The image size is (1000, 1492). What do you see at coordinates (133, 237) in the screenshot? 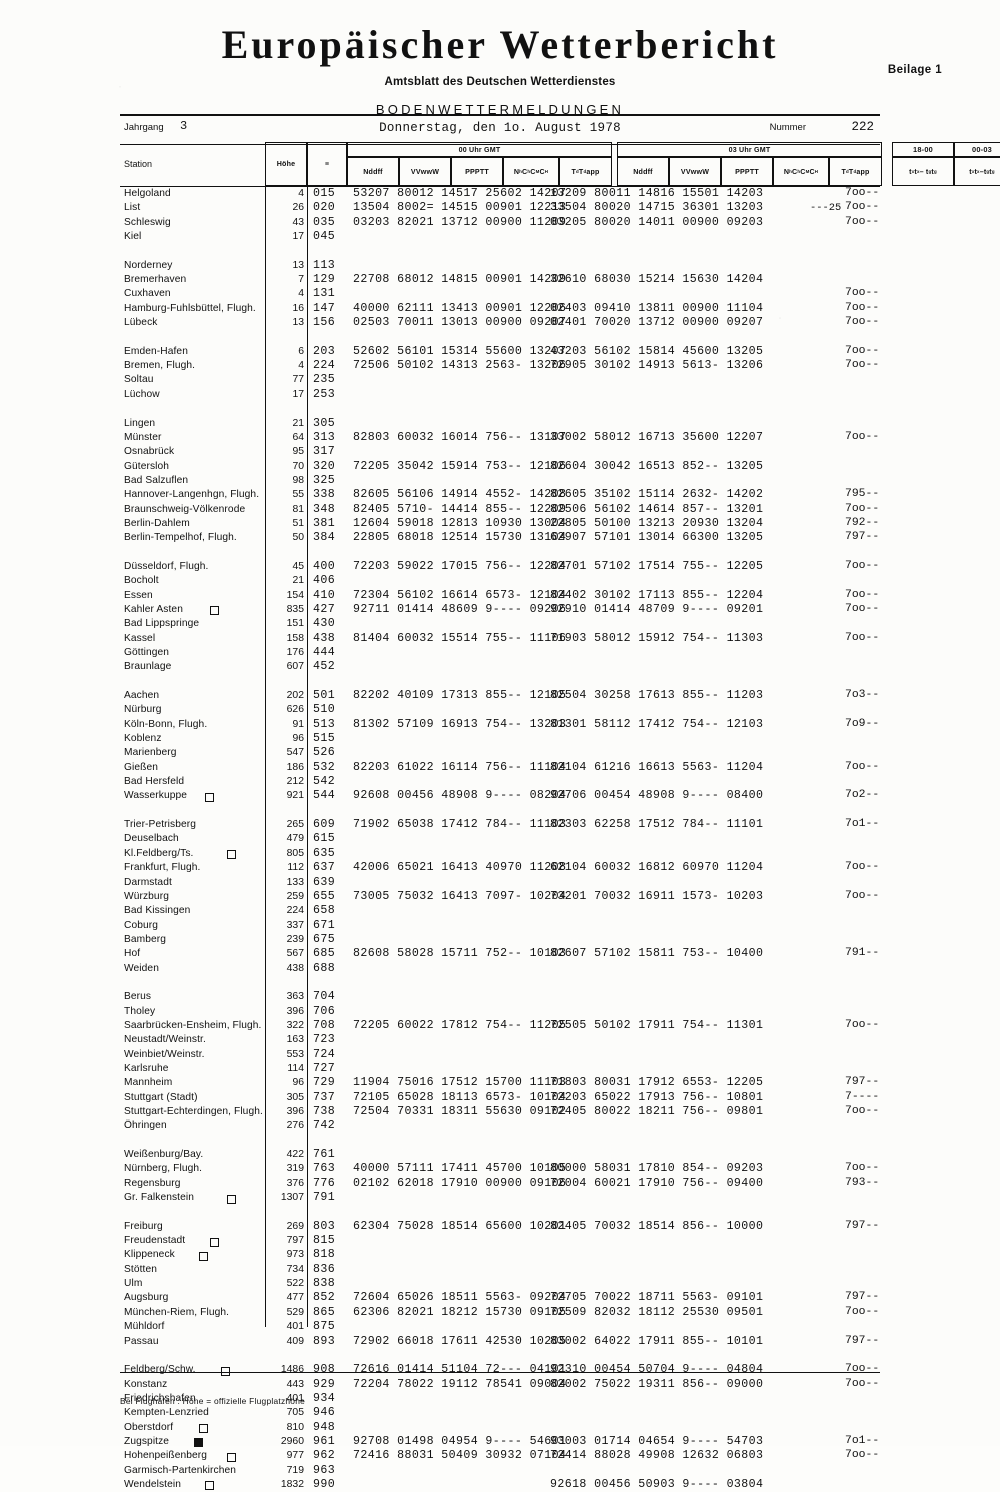
I see `station-name: Kiel` at bounding box center [133, 237].